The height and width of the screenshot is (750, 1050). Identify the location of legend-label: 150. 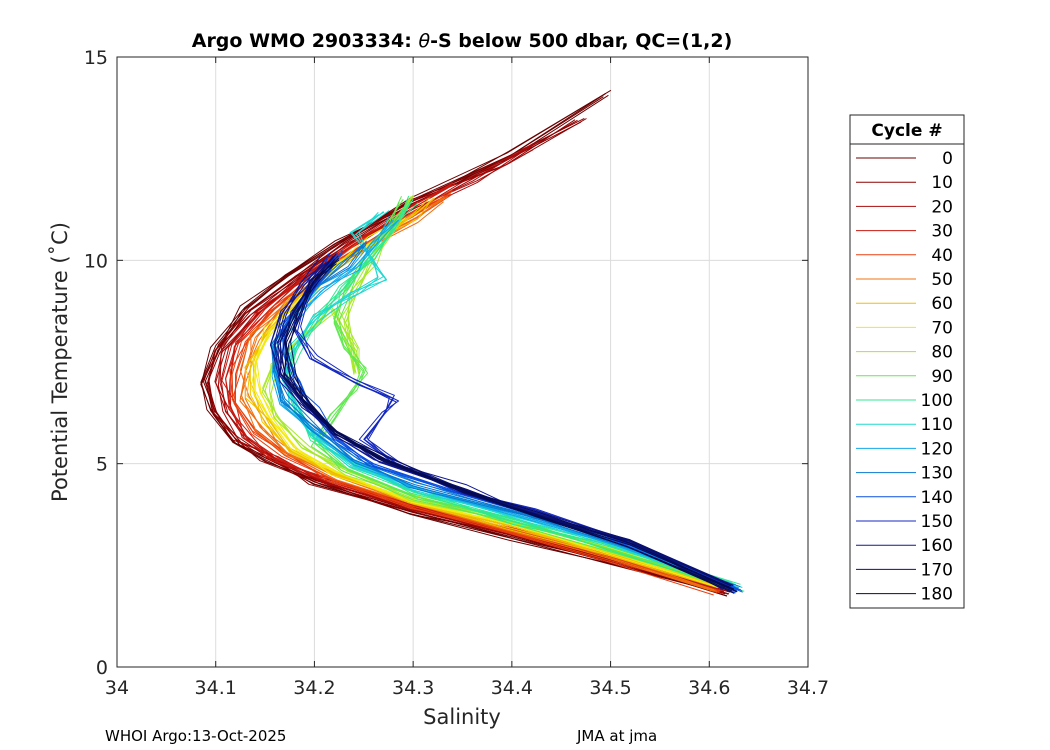
(937, 522).